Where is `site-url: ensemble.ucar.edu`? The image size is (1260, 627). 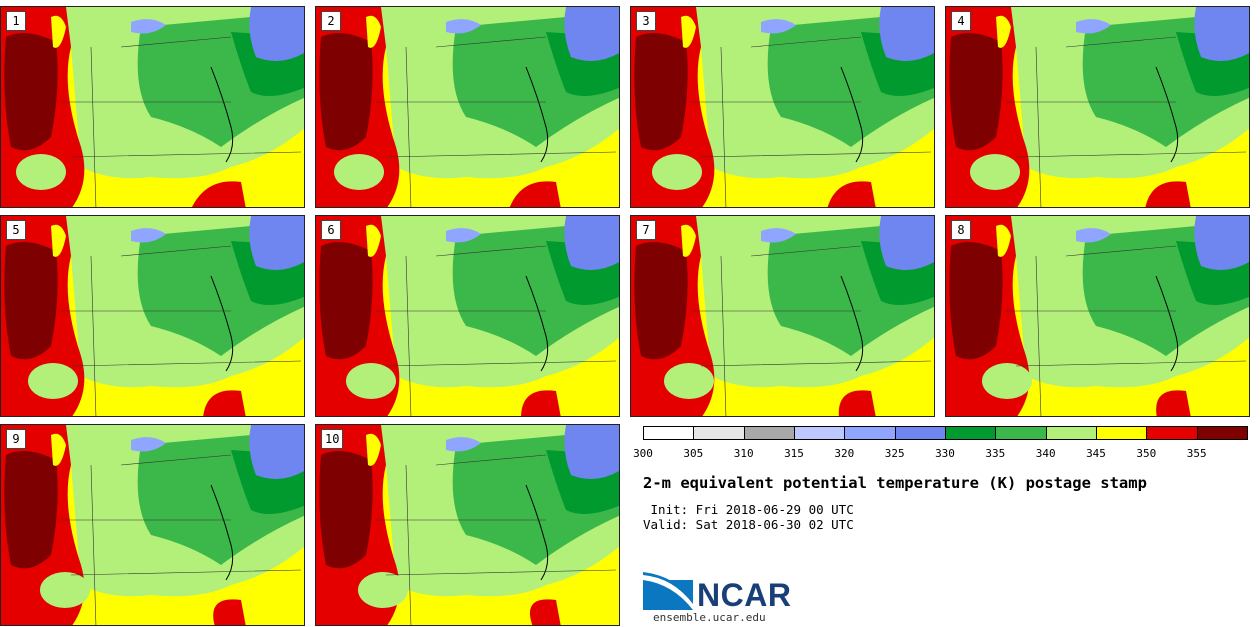 site-url: ensemble.ucar.edu is located at coordinates (709, 617).